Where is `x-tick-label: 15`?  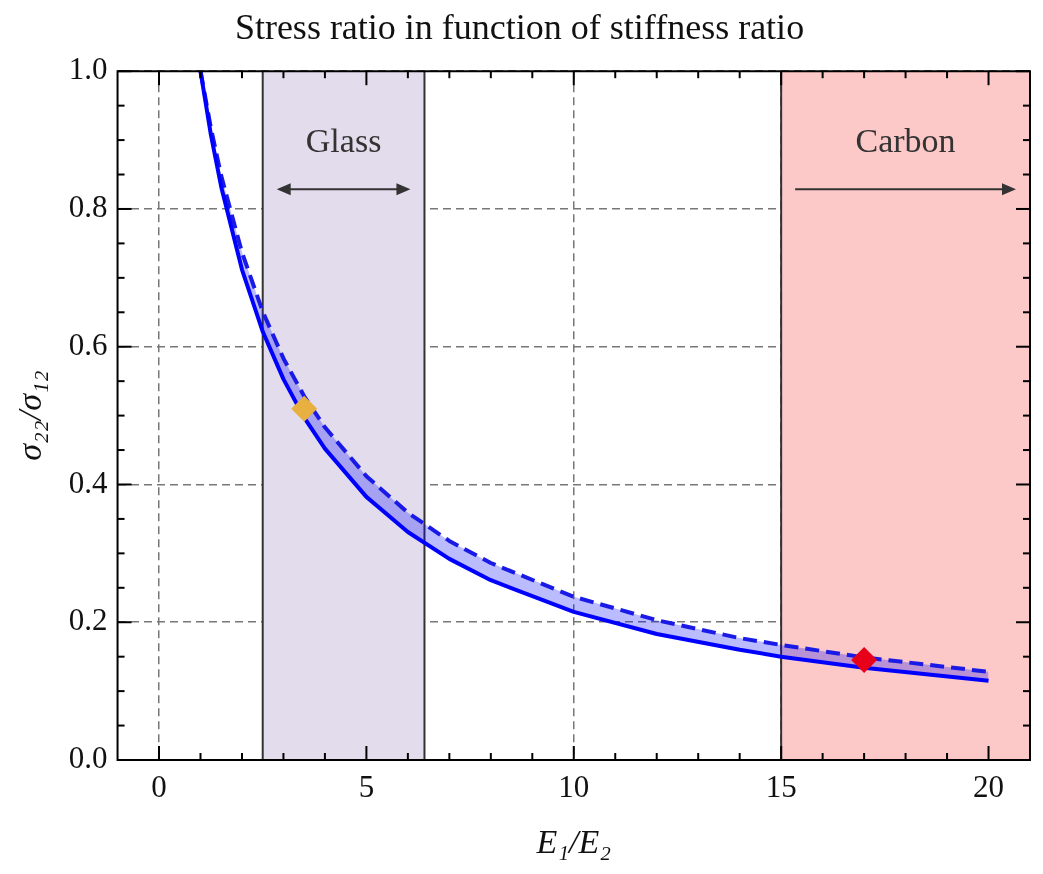 x-tick-label: 15 is located at coordinates (781, 786).